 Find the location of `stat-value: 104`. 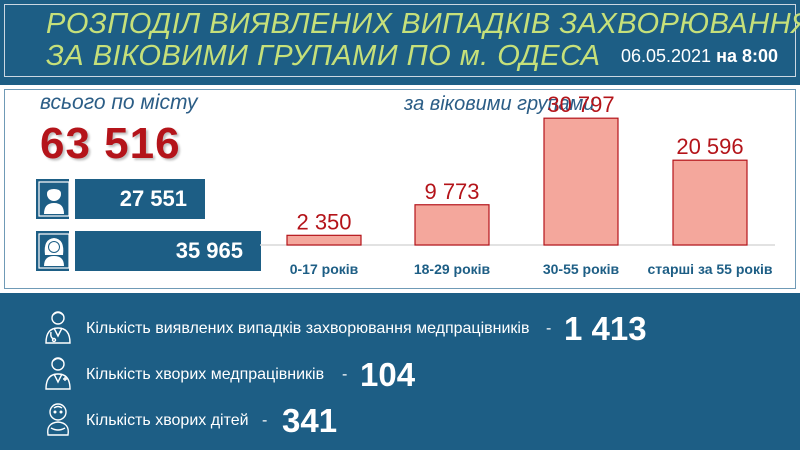

stat-value: 104 is located at coordinates (388, 374).